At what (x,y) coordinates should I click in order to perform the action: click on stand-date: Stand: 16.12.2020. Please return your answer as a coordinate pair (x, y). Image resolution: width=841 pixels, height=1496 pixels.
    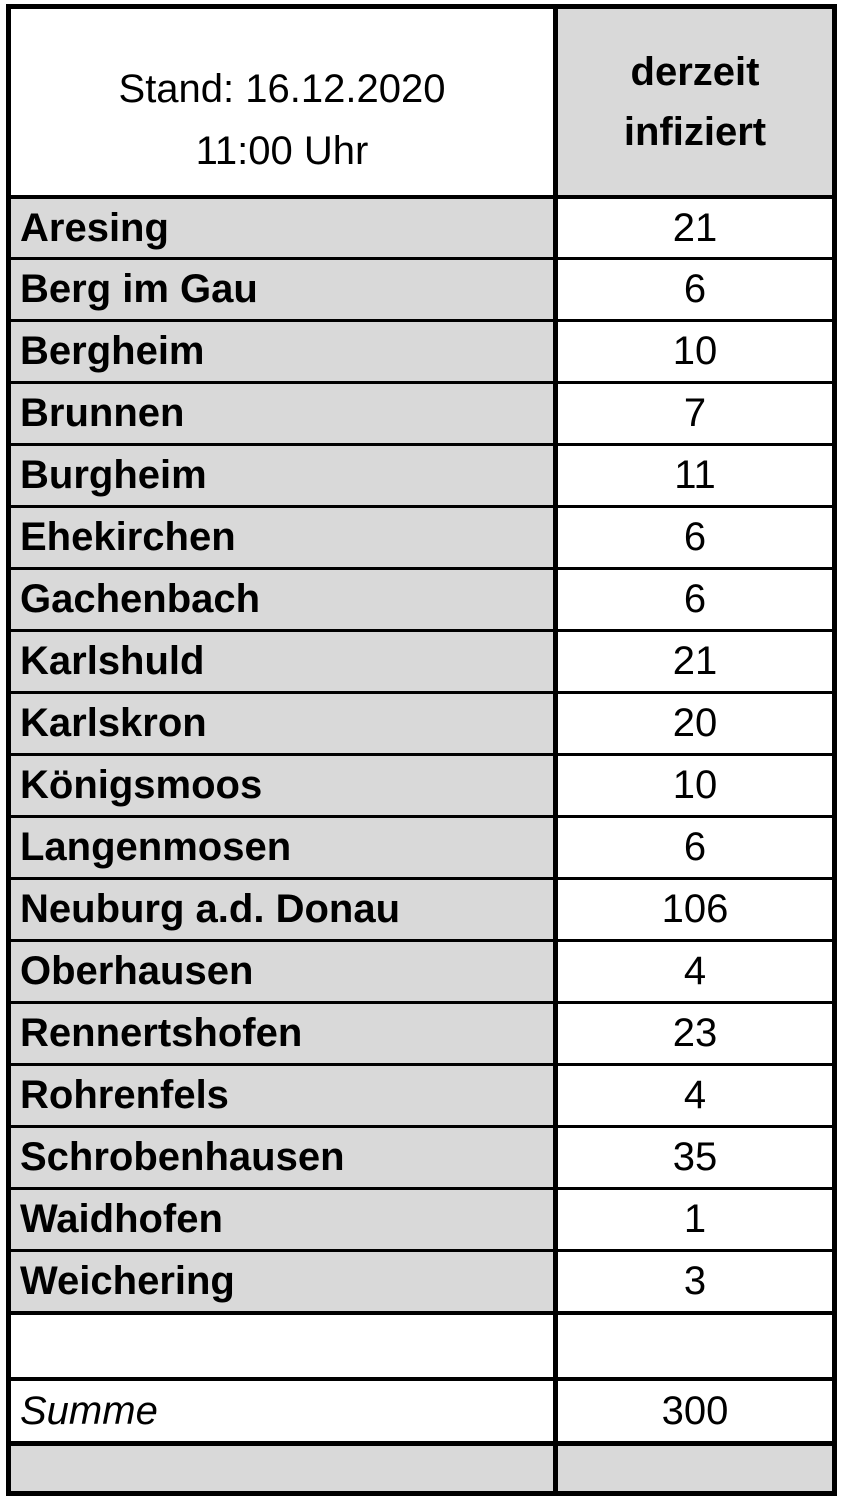
    Looking at the image, I should click on (282, 89).